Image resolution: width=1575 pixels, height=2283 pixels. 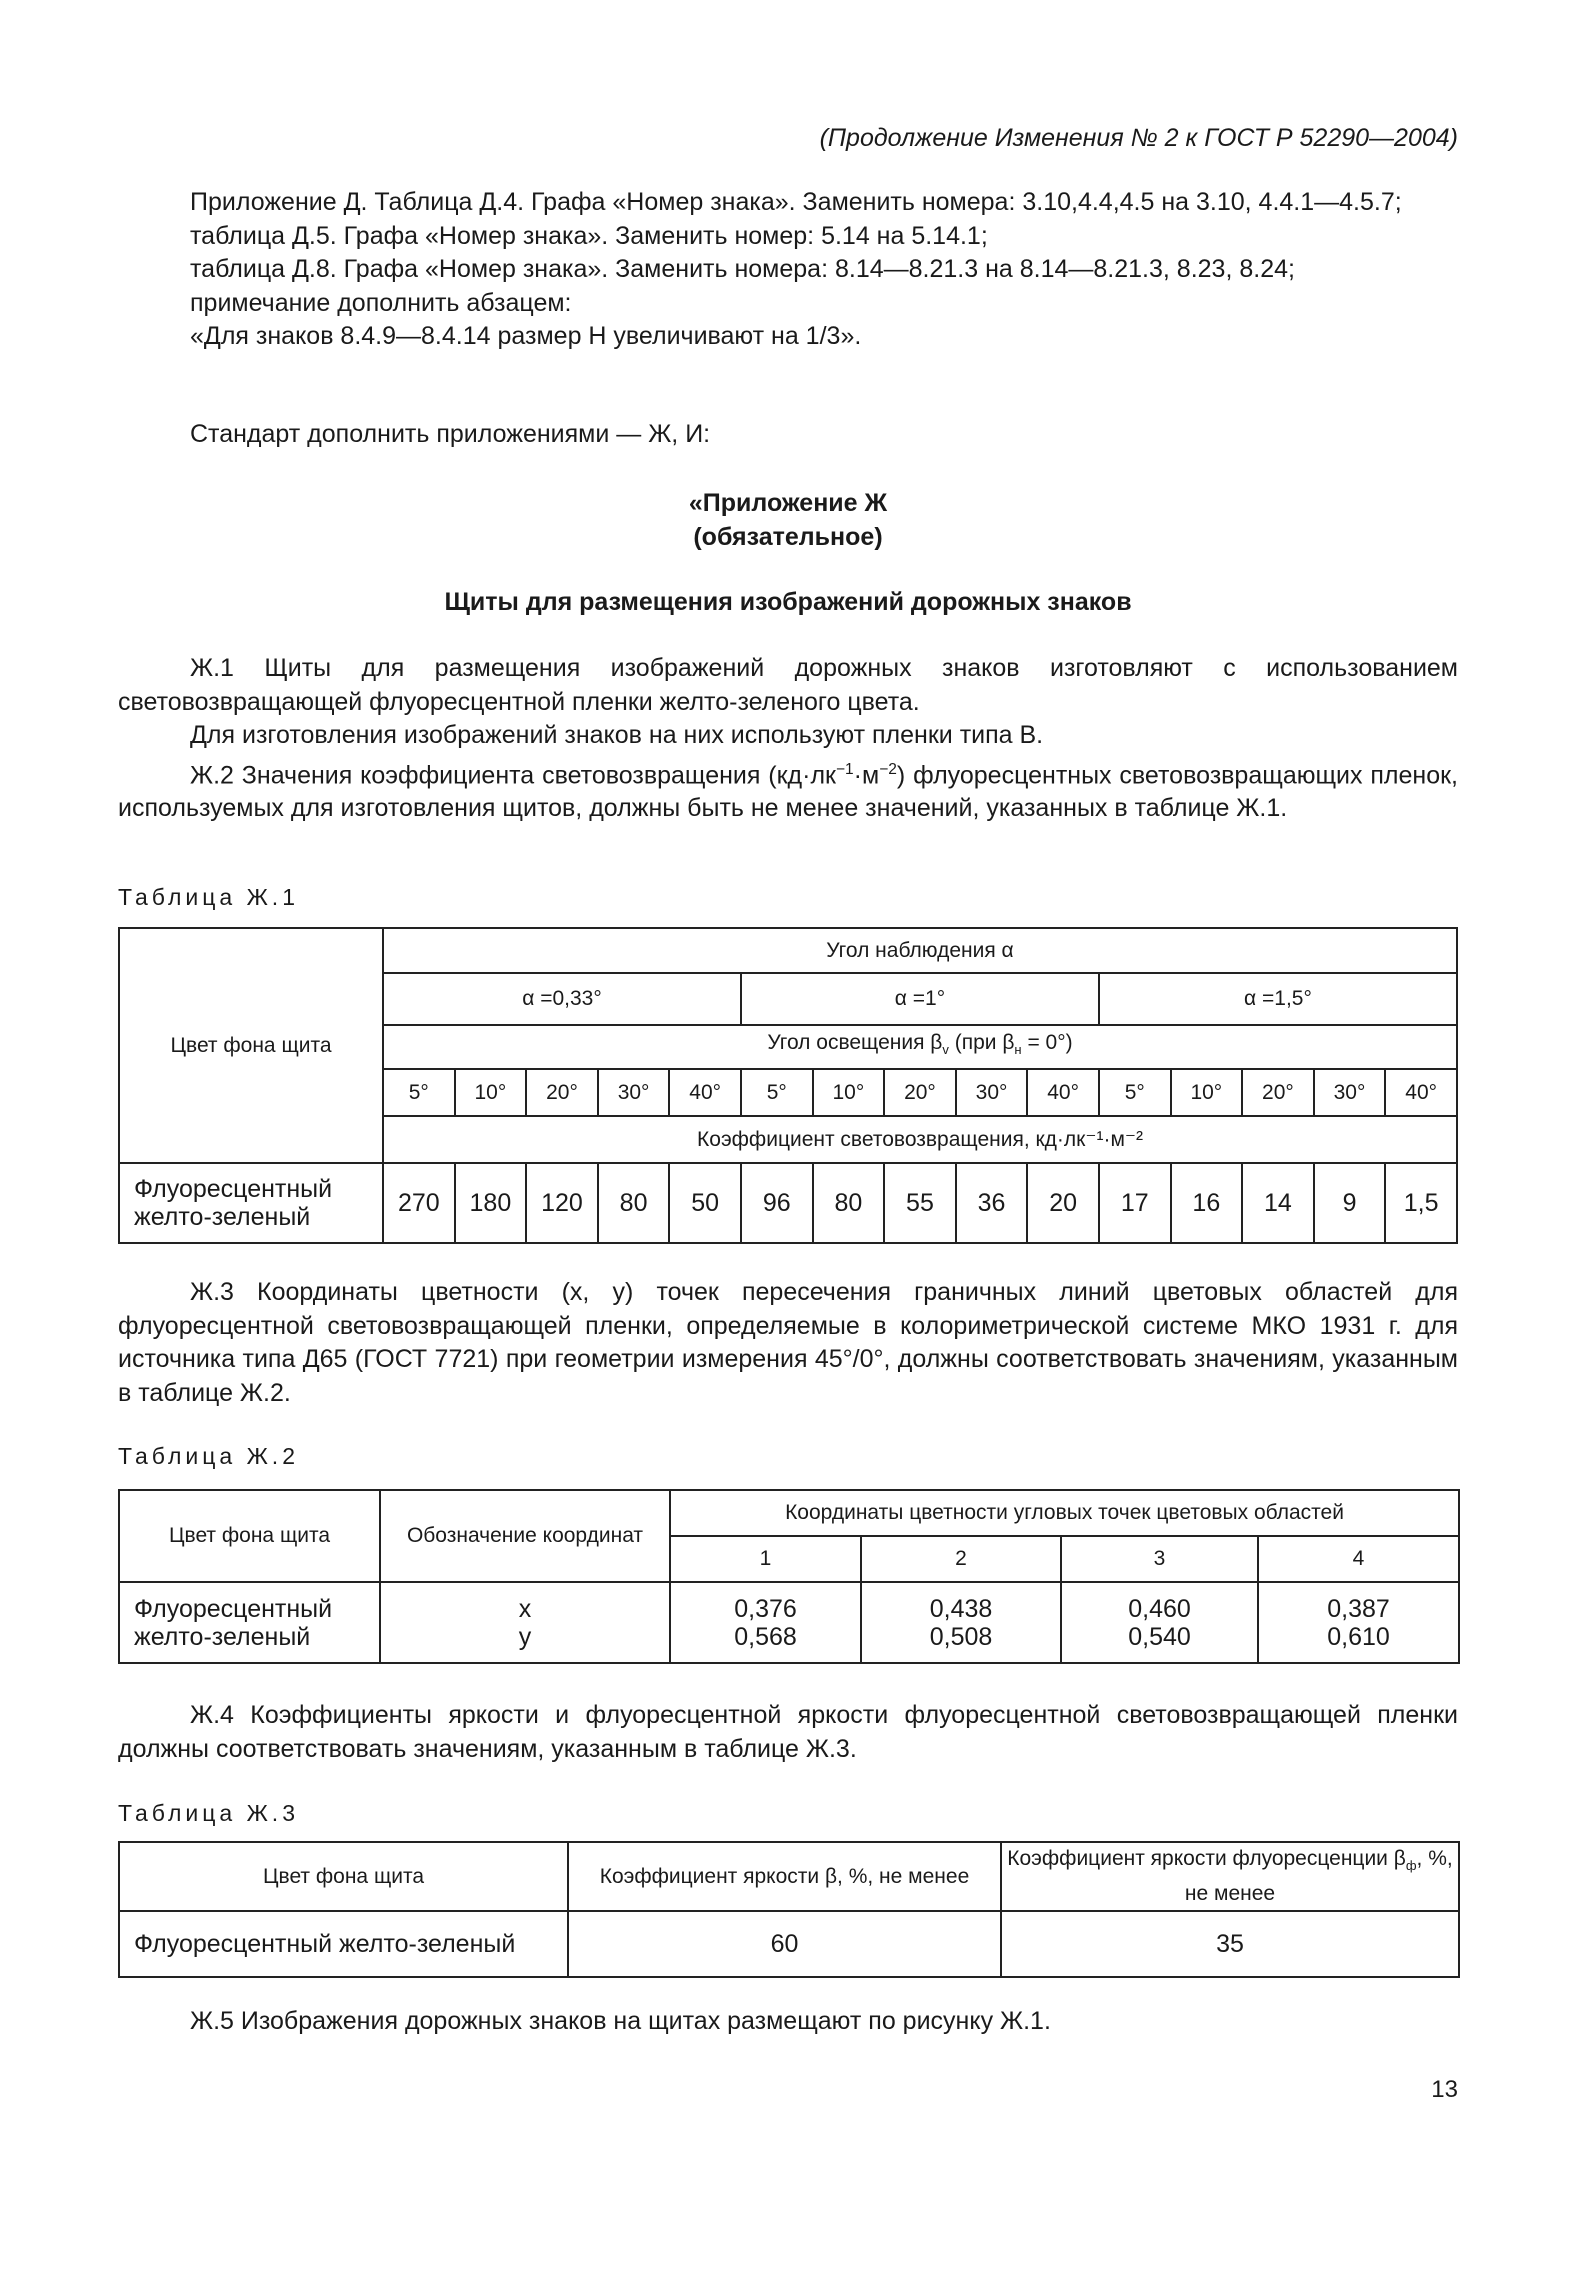 I want to click on table3-caption: Таблица Ж.3, so click(x=208, y=1813).